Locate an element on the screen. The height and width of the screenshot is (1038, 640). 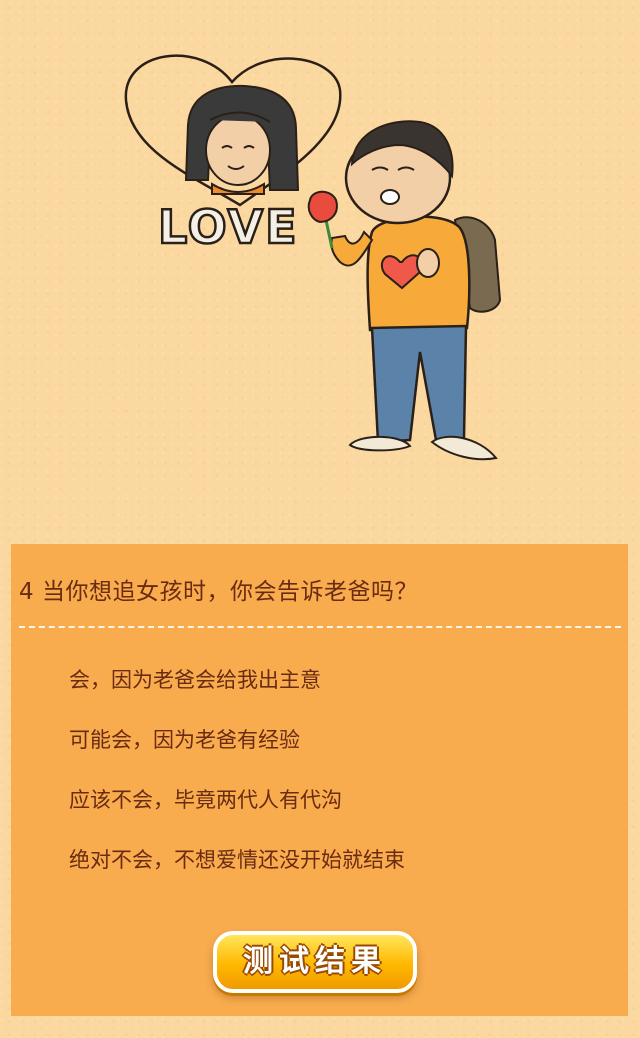
heart-icon is located at coordinates (401, 272).